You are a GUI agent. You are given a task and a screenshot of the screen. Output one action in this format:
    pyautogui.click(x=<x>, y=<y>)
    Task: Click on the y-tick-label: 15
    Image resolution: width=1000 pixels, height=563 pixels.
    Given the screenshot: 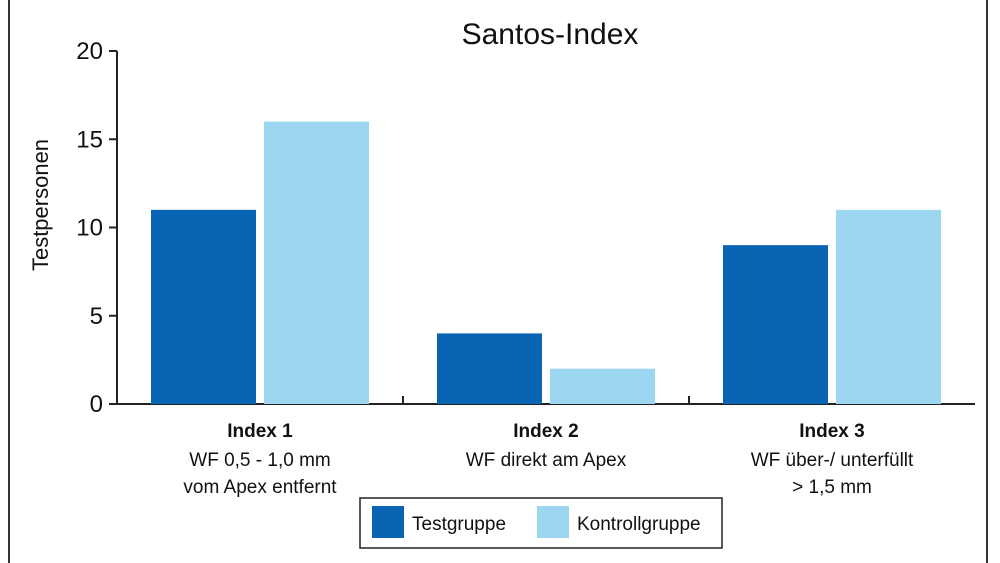 What is the action you would take?
    pyautogui.click(x=89, y=139)
    